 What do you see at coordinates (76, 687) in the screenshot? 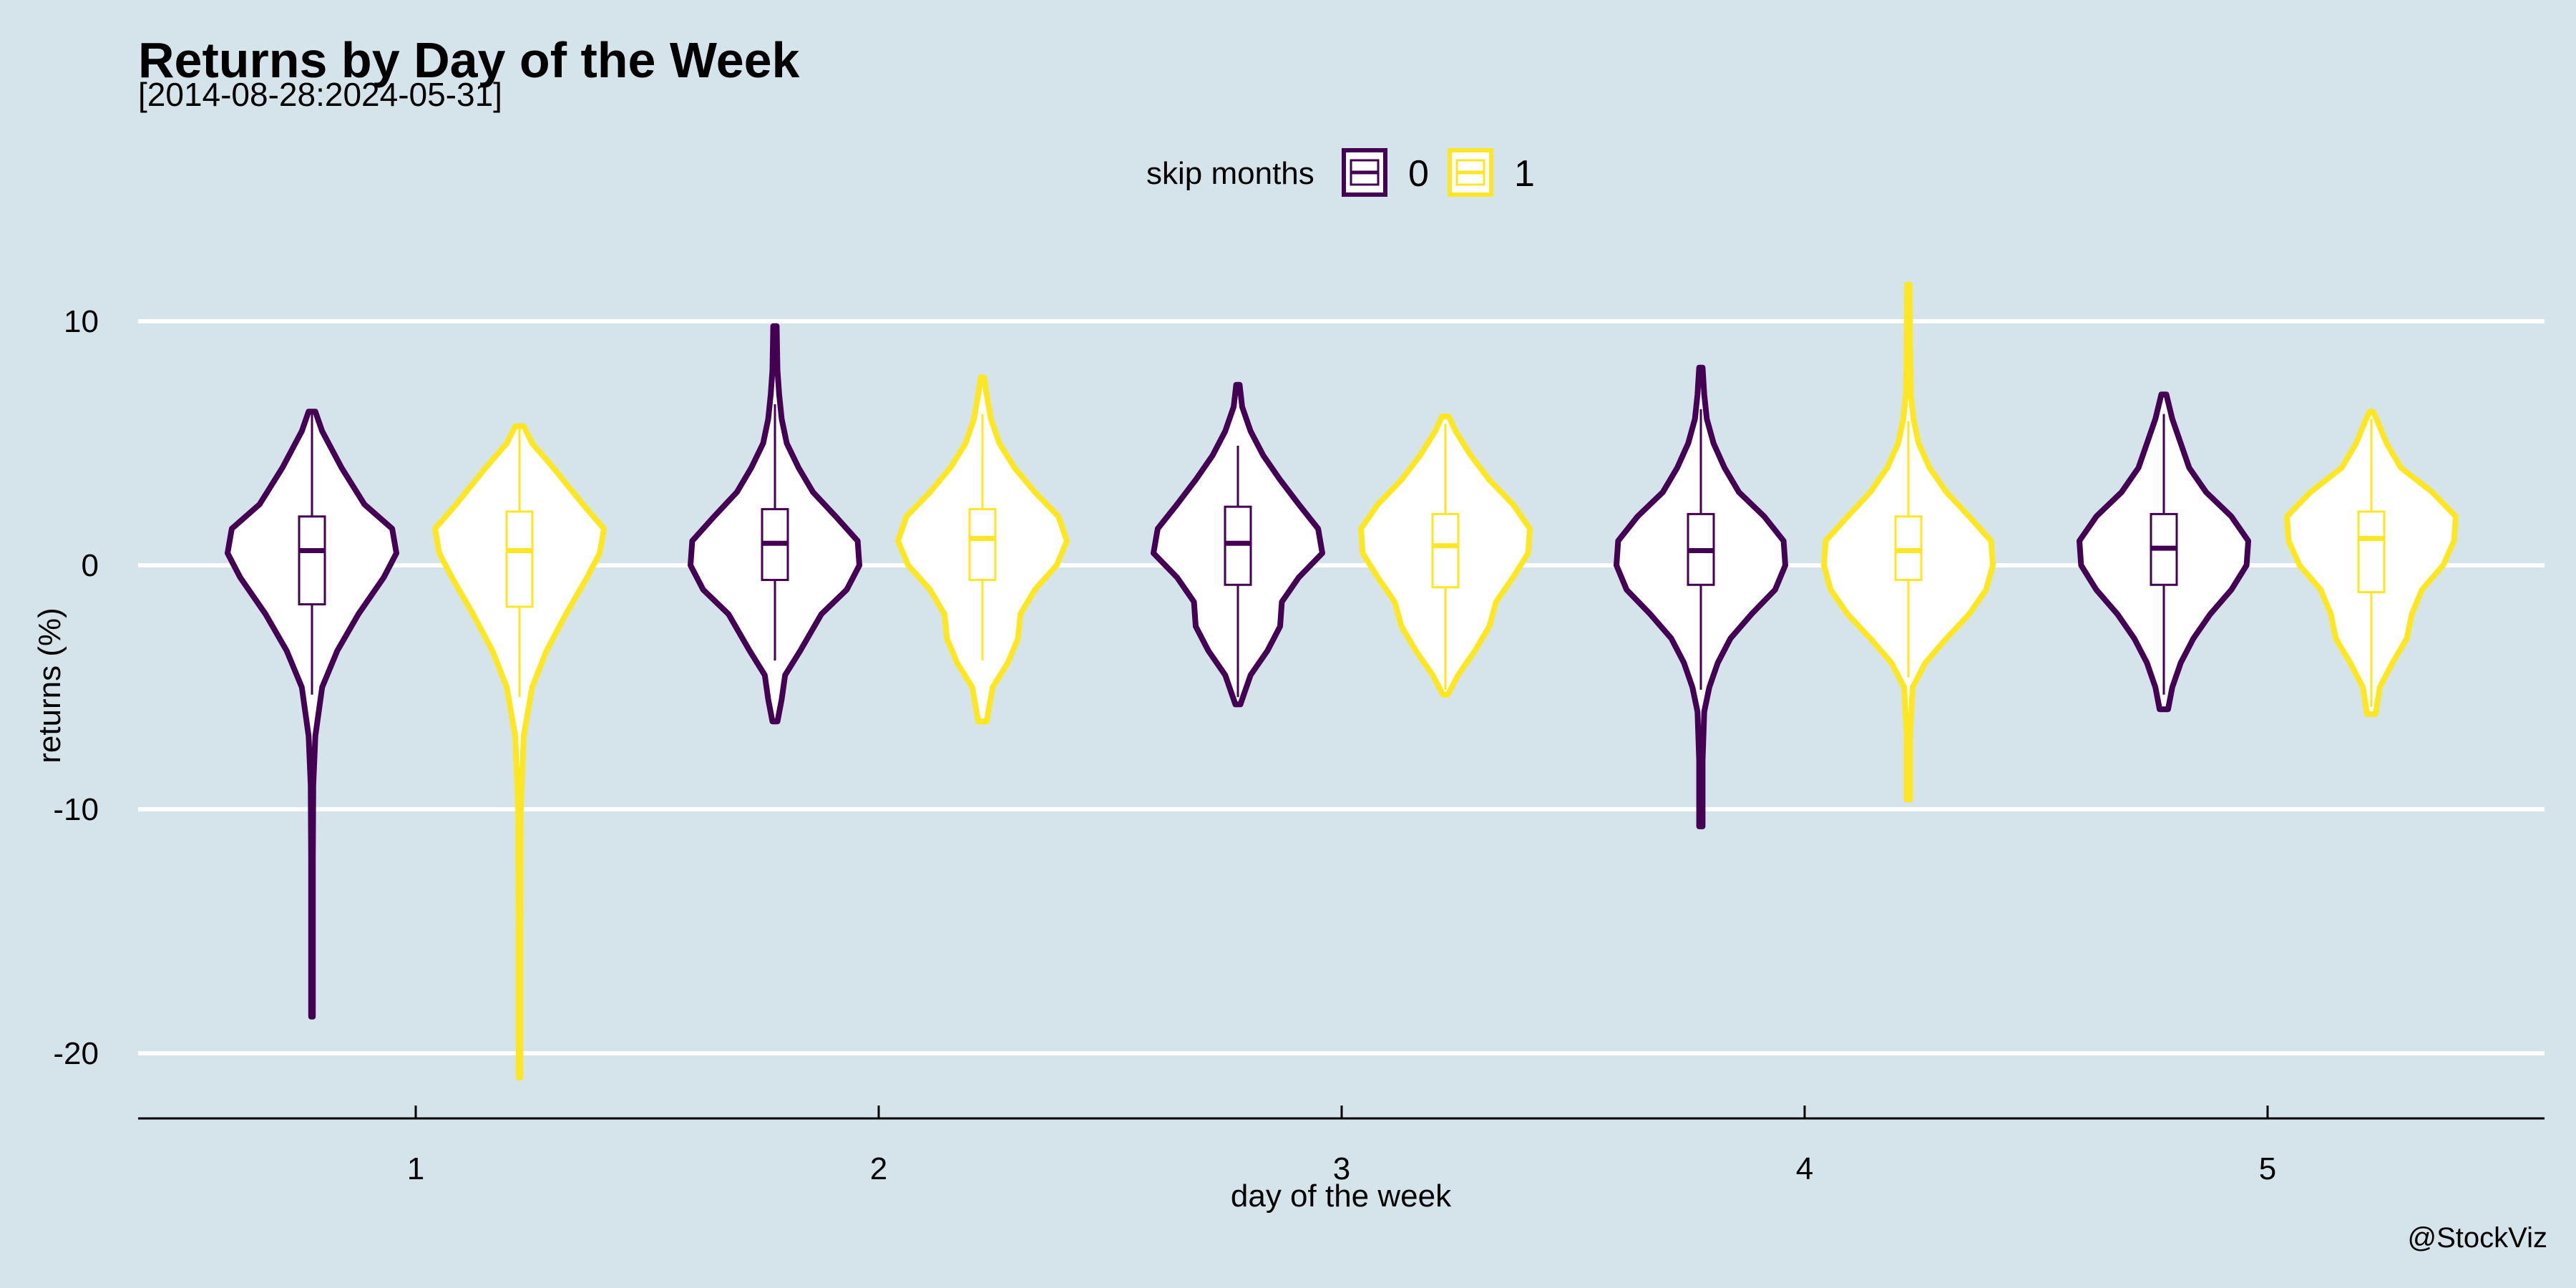
I see `y-tick-labels: 10 0 -10 -20` at bounding box center [76, 687].